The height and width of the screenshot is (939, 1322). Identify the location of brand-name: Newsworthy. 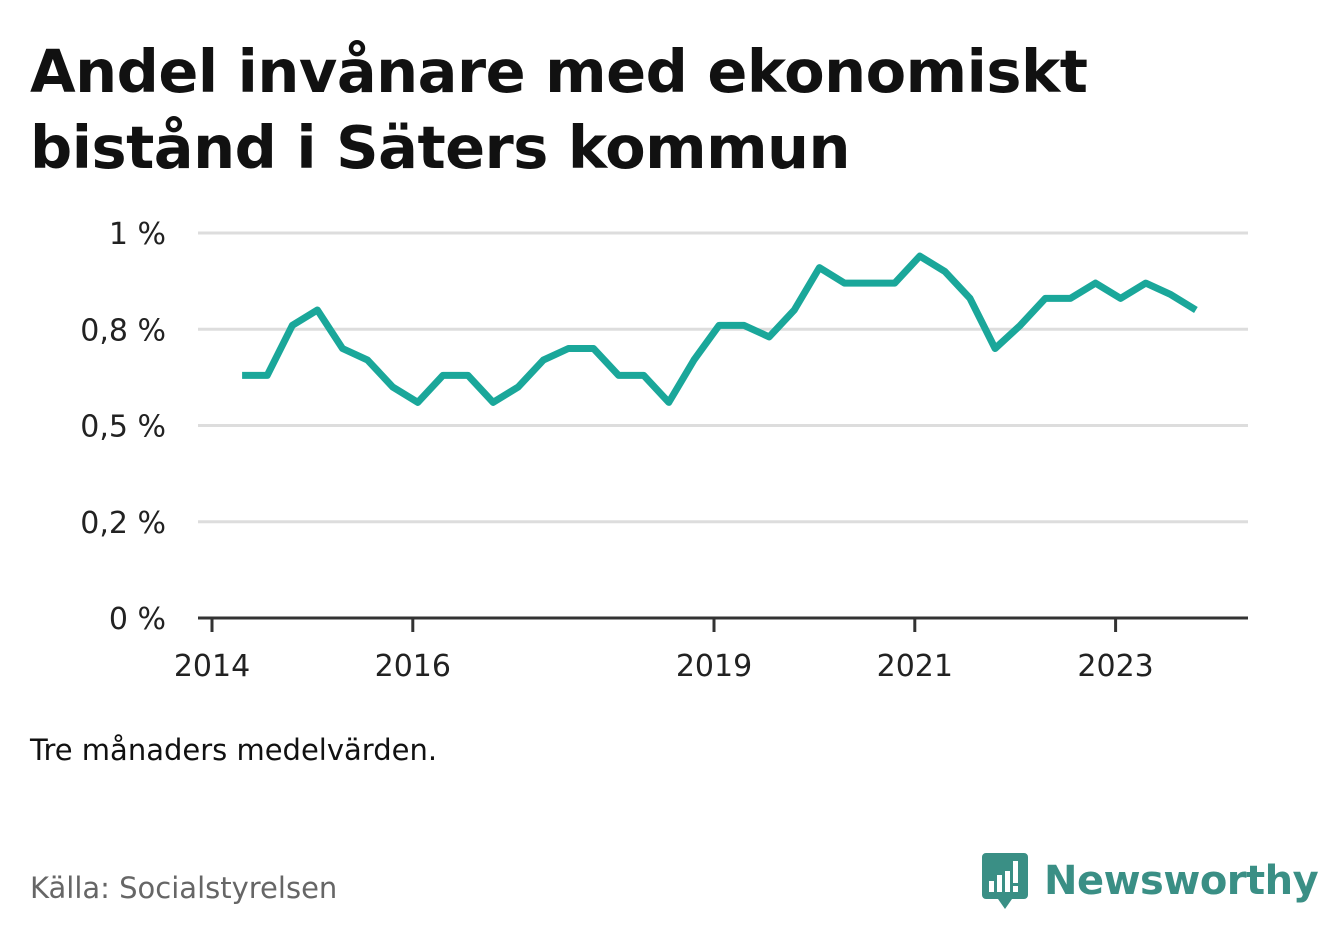
(1181, 881).